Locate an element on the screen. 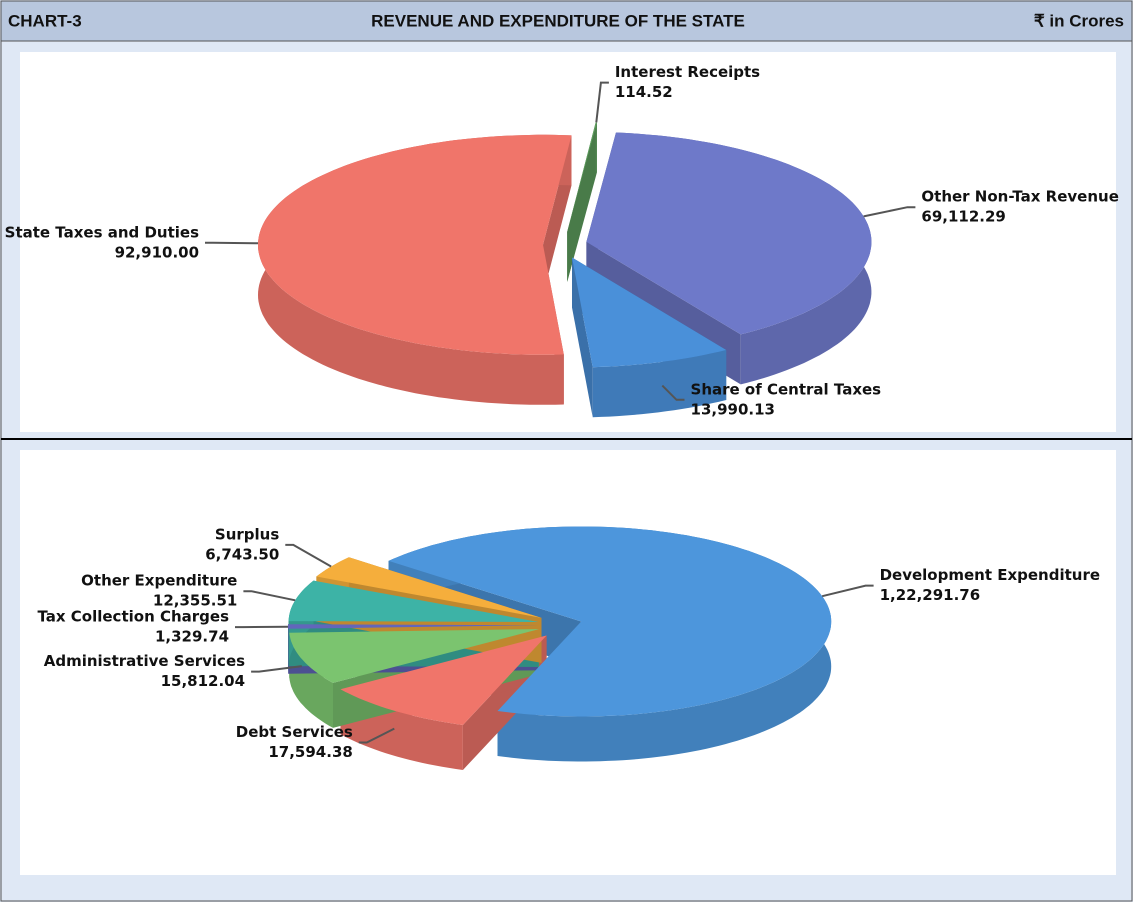  slice-side is located at coordinates (596, 147).